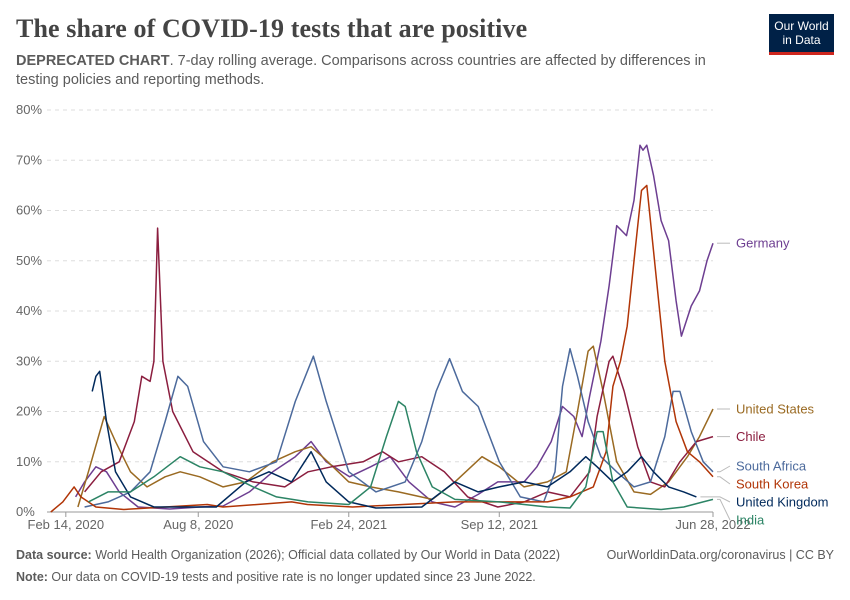 The width and height of the screenshot is (850, 600). Describe the element at coordinates (32, 577) in the screenshot. I see `note-label: Note:` at that location.